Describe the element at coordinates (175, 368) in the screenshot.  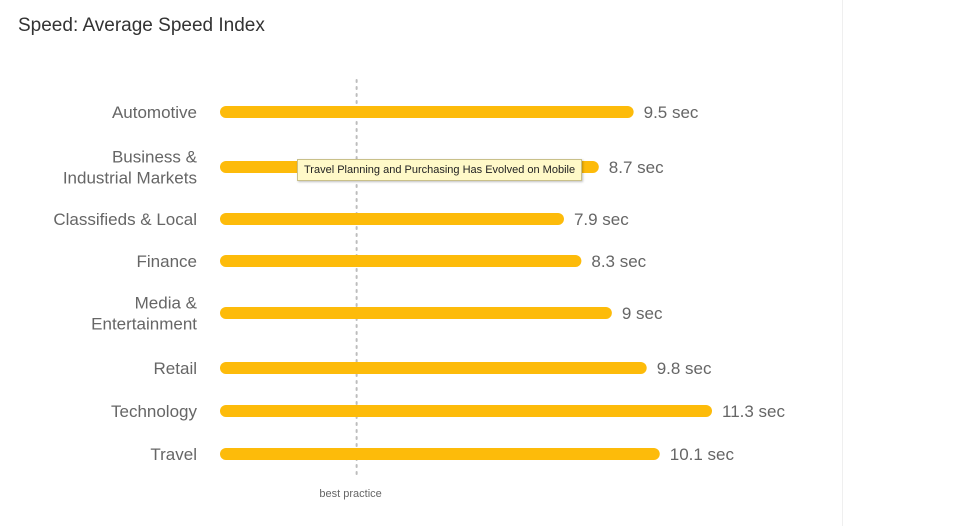
I see `category-label: Retail` at that location.